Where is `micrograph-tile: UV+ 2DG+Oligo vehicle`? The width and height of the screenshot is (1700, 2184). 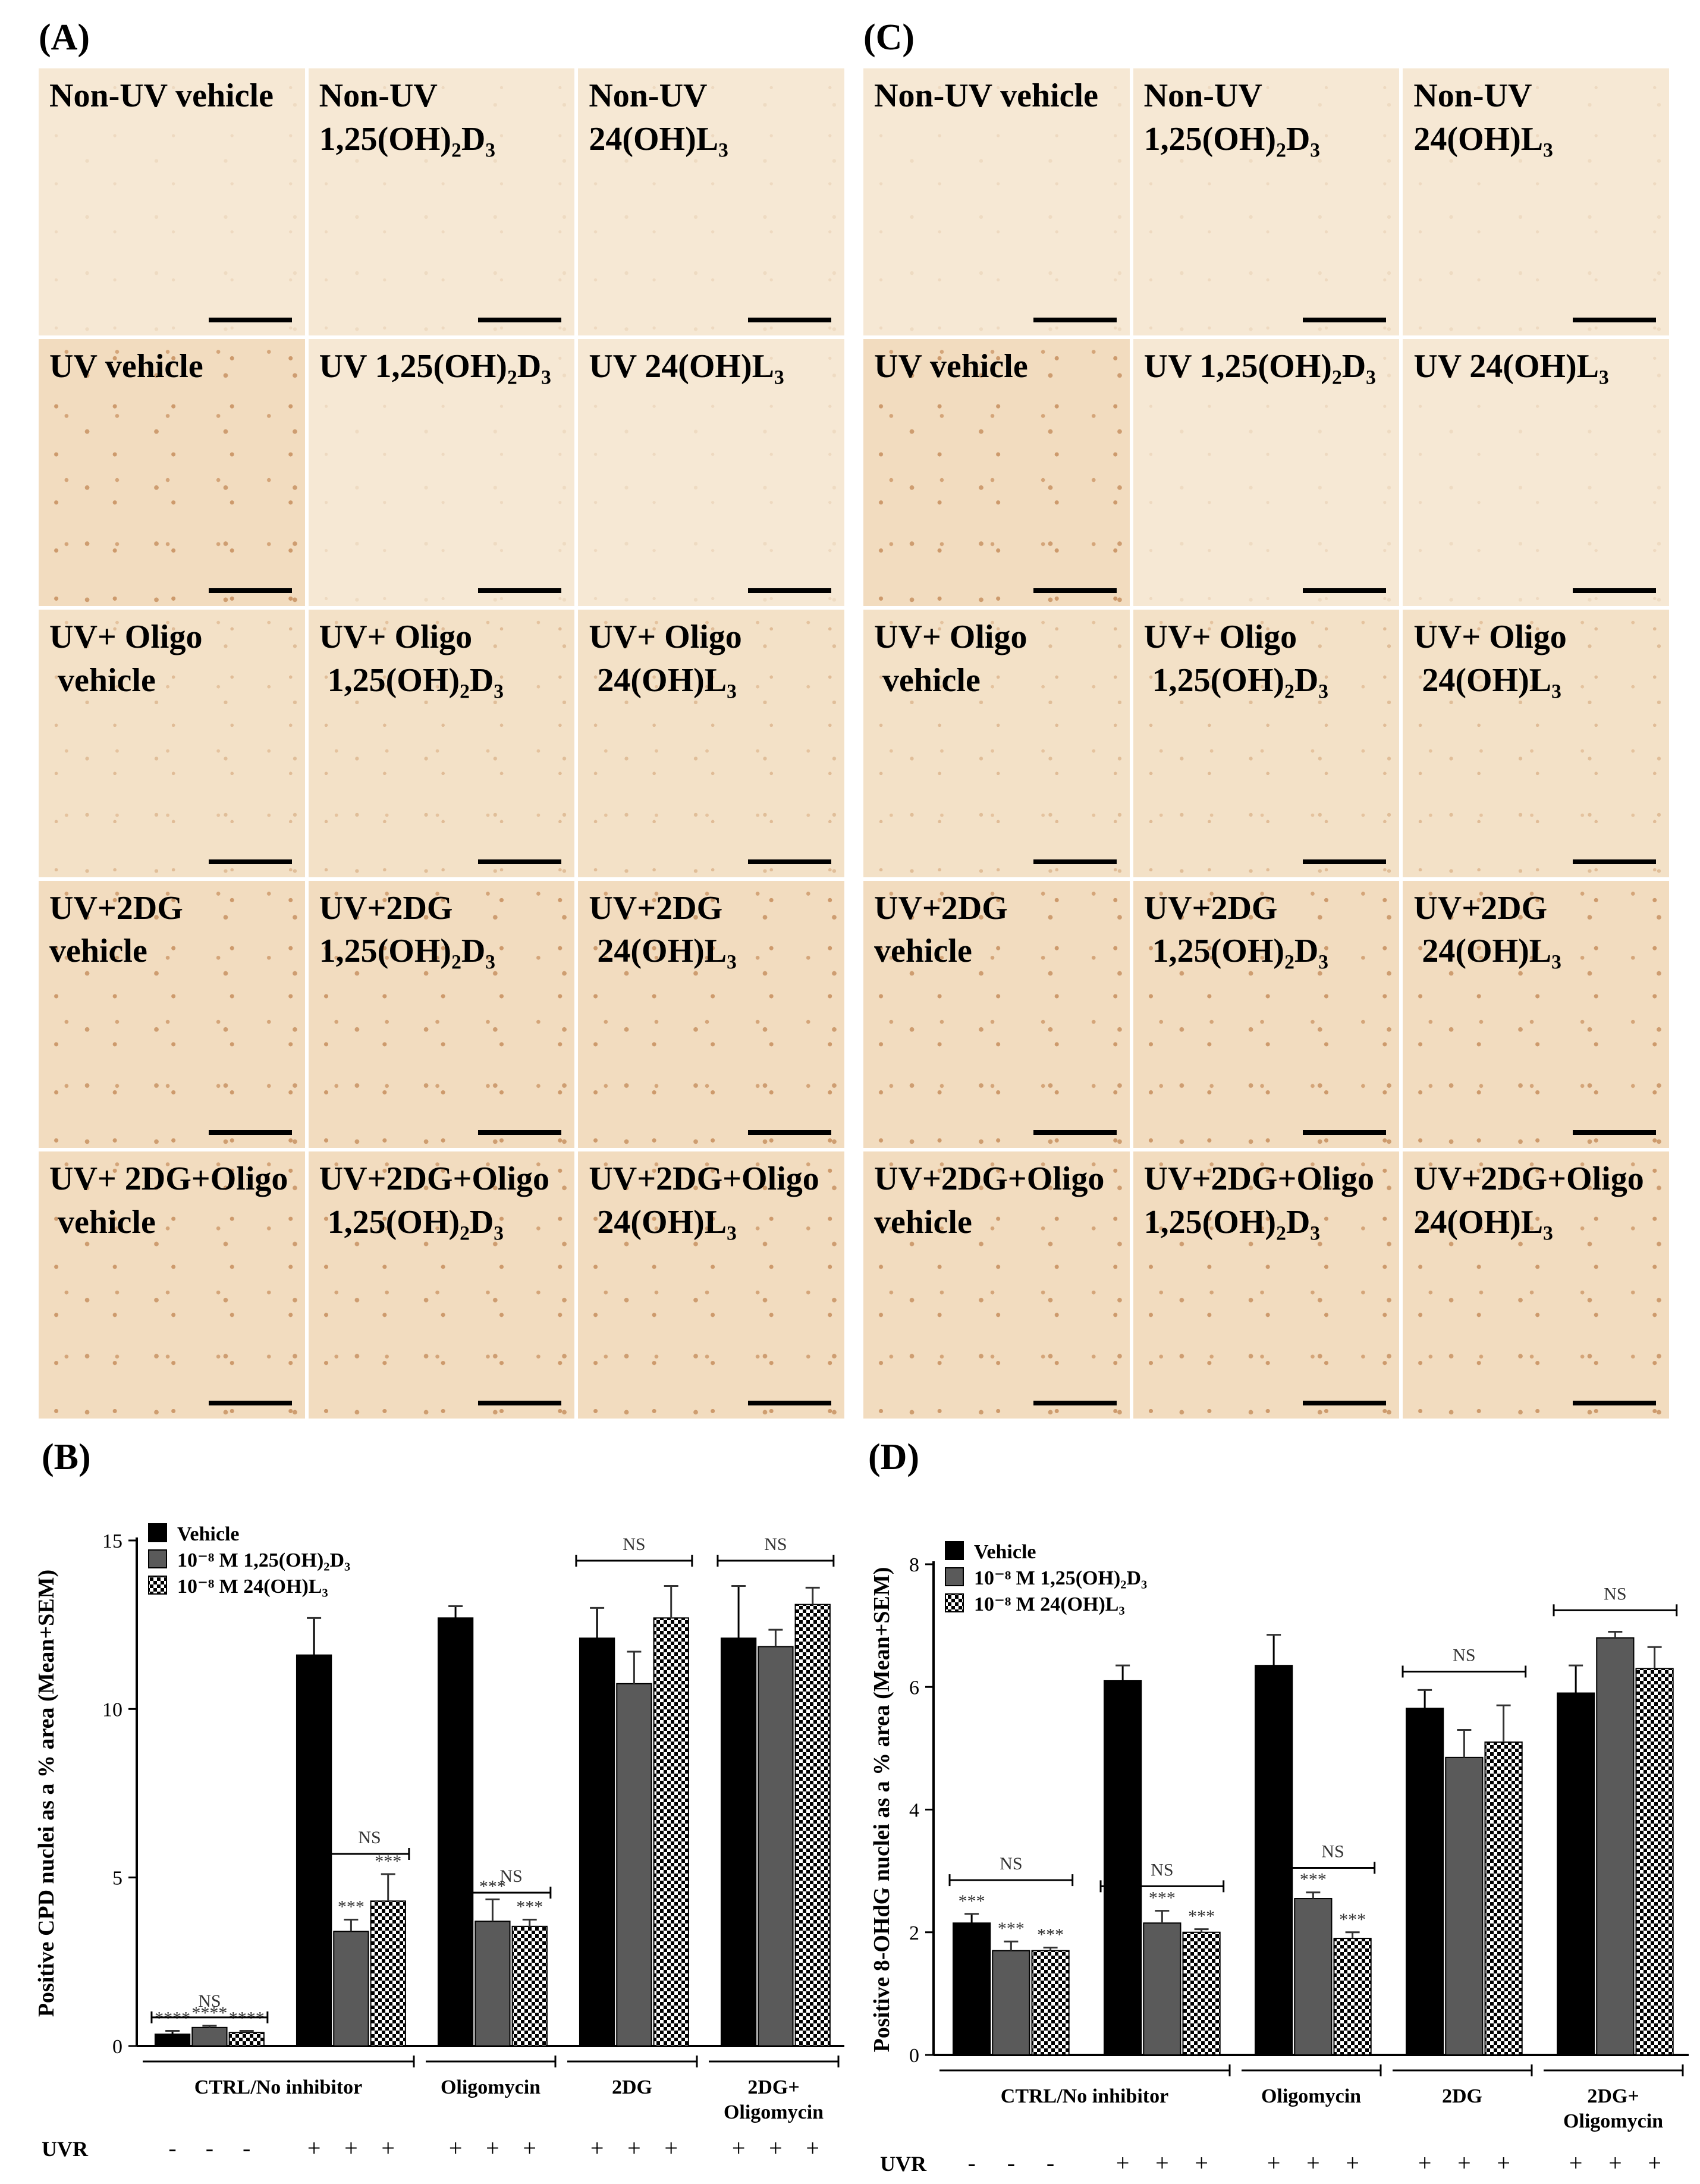 micrograph-tile: UV+ 2DG+Oligo vehicle is located at coordinates (172, 1285).